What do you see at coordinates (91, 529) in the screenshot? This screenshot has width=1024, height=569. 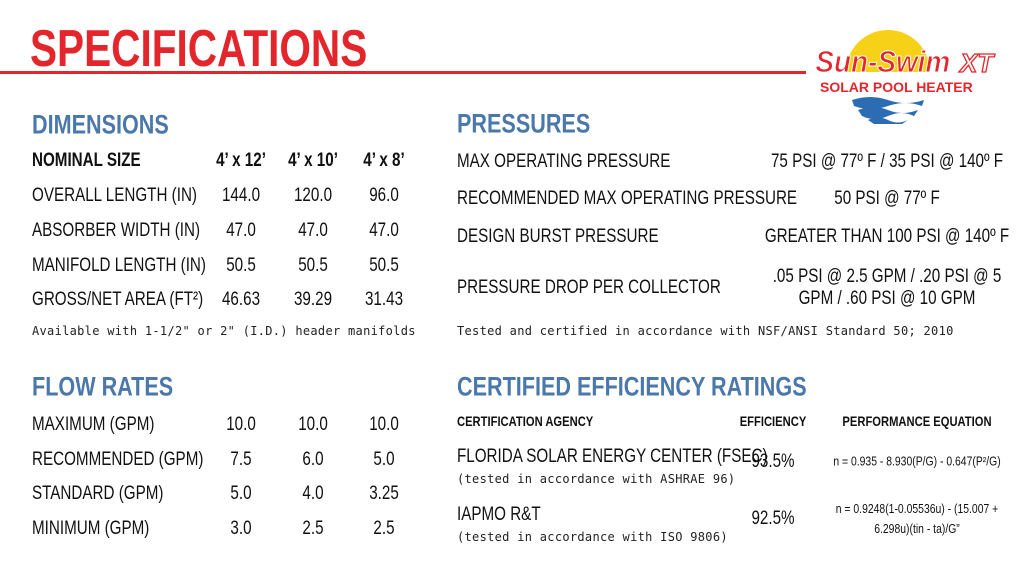 I see `row-label: MINIMUM (GPM)` at bounding box center [91, 529].